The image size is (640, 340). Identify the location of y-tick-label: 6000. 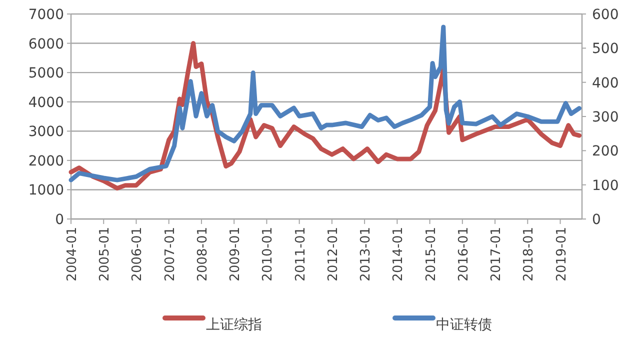
(46, 44).